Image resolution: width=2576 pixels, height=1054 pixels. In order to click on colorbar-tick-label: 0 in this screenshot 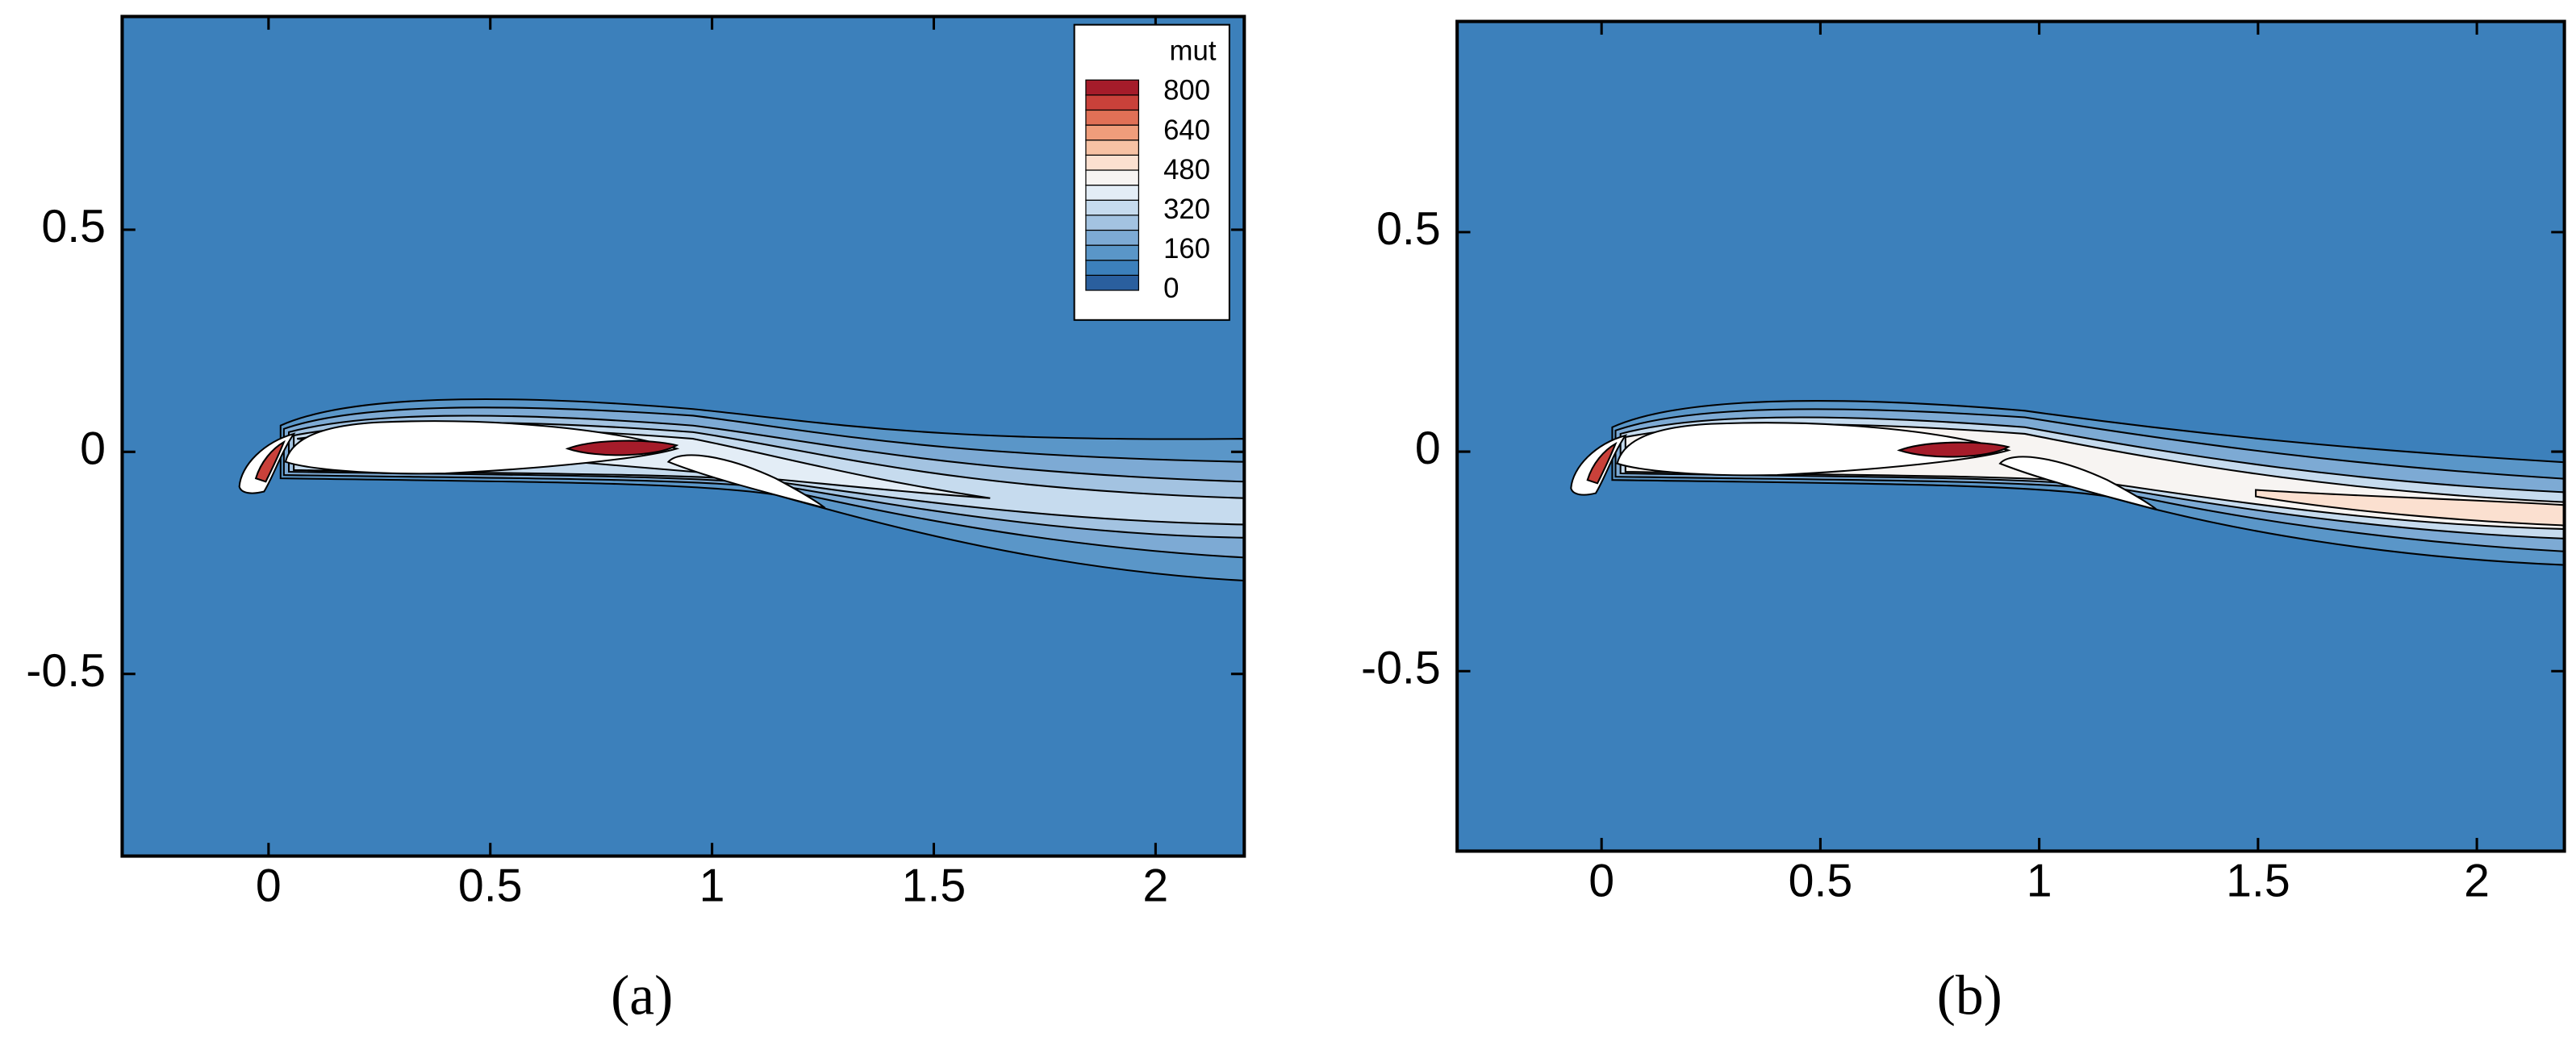, I will do `click(1171, 288)`.